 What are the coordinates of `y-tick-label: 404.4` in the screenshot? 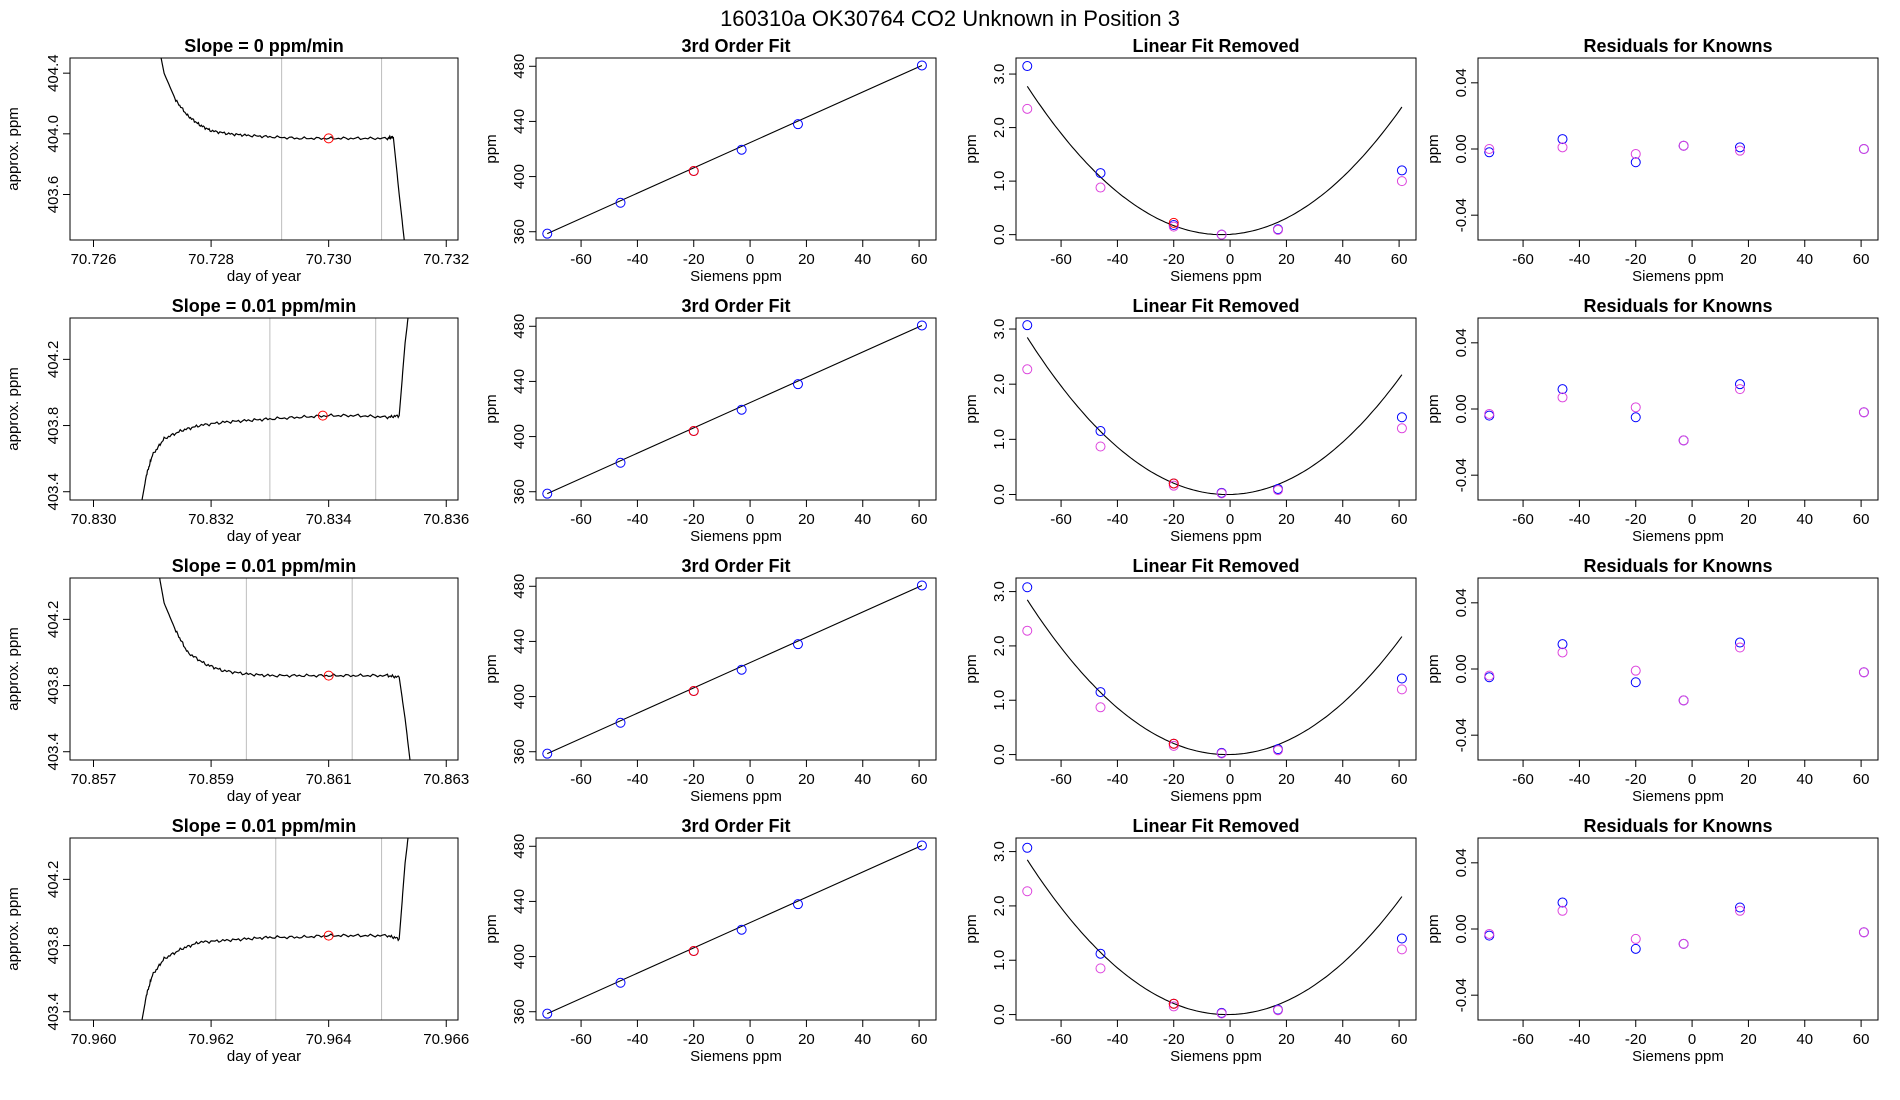 It's located at (53, 73).